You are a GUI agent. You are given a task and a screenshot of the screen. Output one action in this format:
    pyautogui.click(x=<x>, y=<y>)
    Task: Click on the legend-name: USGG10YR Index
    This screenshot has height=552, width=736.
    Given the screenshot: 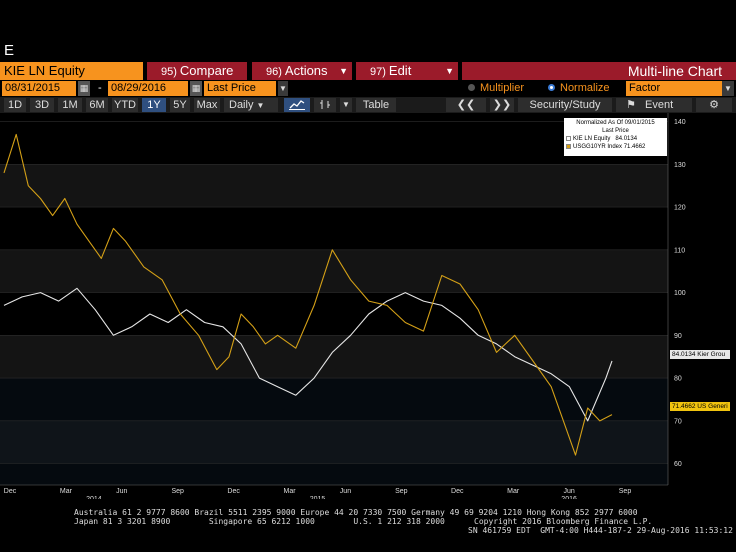 What is the action you would take?
    pyautogui.click(x=598, y=147)
    